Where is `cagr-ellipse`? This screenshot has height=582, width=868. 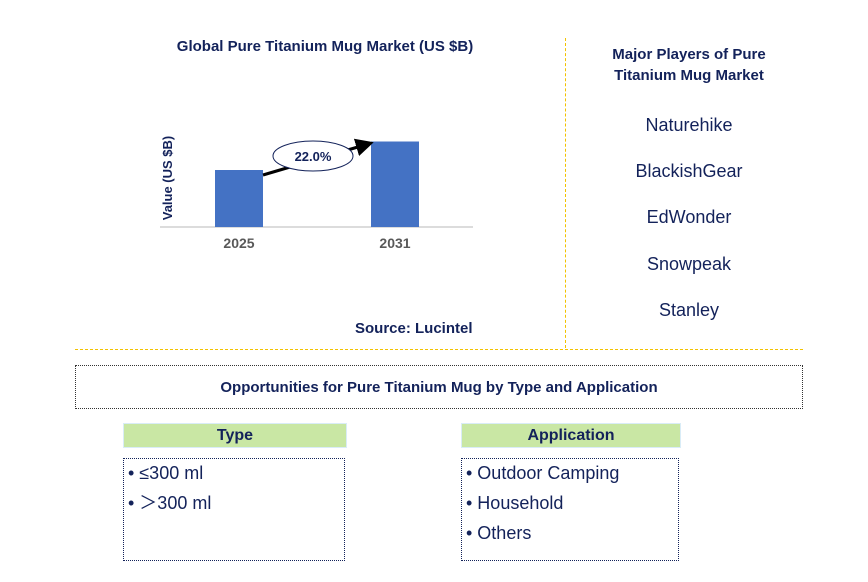
cagr-ellipse is located at coordinates (313, 156).